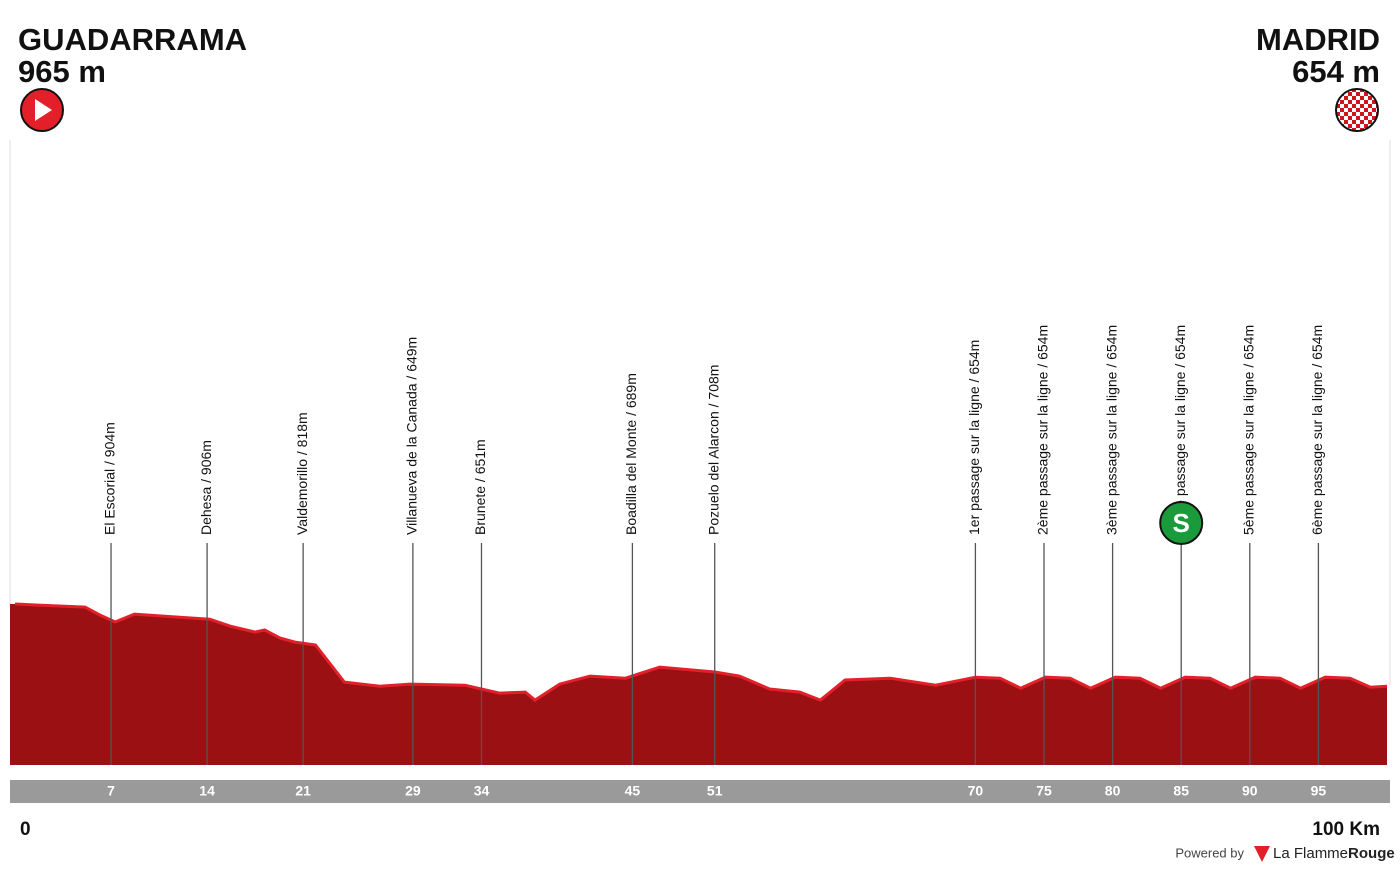  Describe the element at coordinates (1336, 71) in the screenshot. I see `finish-altitude: 654 m` at that location.